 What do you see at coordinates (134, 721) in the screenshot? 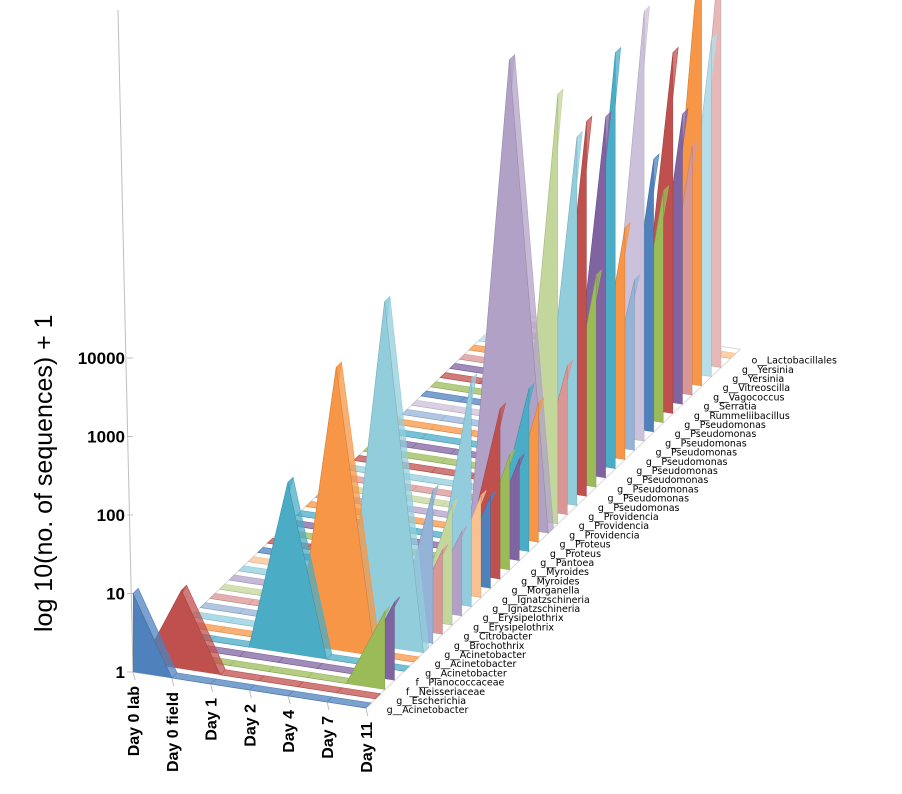
I see `x-tick-label: Day 0 lab` at bounding box center [134, 721].